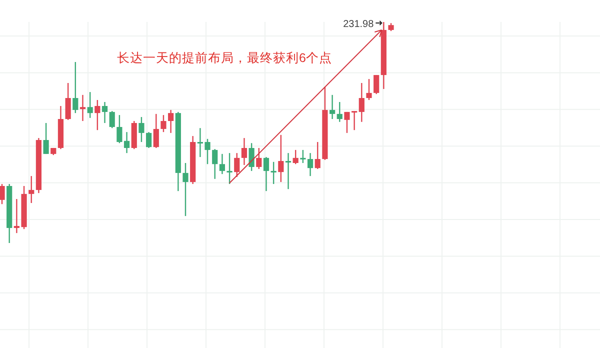 Image resolution: width=600 pixels, height=348 pixels. What do you see at coordinates (224, 58) in the screenshot?
I see `annotation: 长达一天的提前布局，最终获利6个点` at bounding box center [224, 58].